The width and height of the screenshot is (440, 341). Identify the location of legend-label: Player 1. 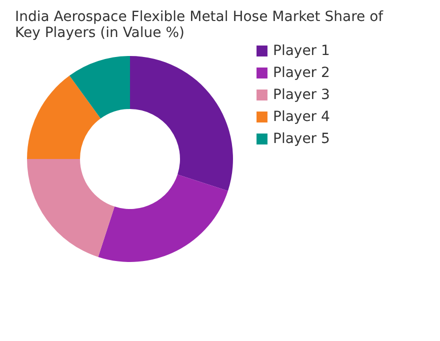
(301, 51).